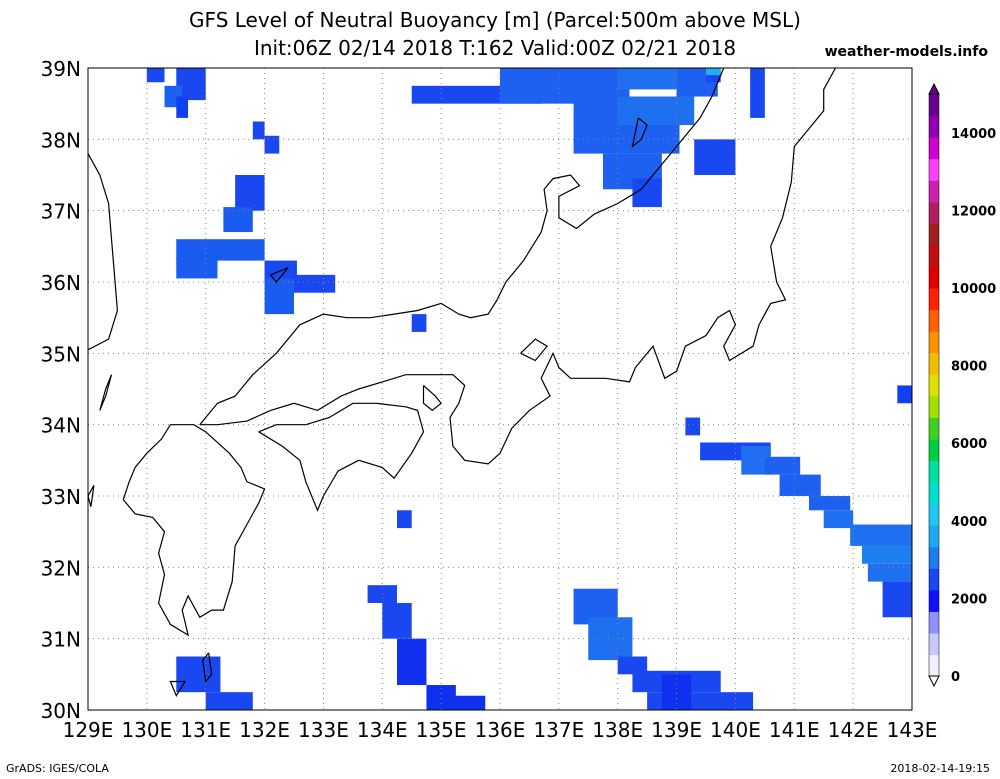  I want to click on colorbar-label-2000: 2000, so click(969, 599).